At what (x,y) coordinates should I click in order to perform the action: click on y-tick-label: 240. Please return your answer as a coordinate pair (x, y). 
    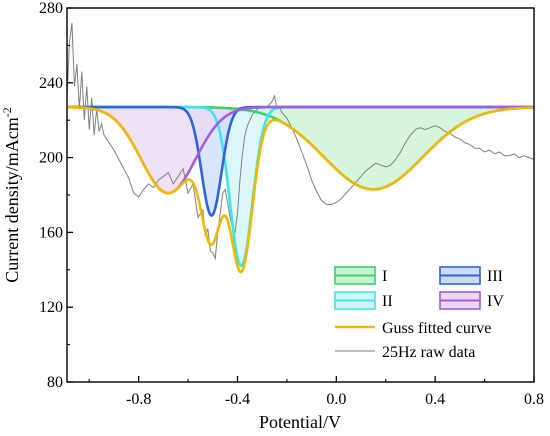
    Looking at the image, I should click on (51, 83).